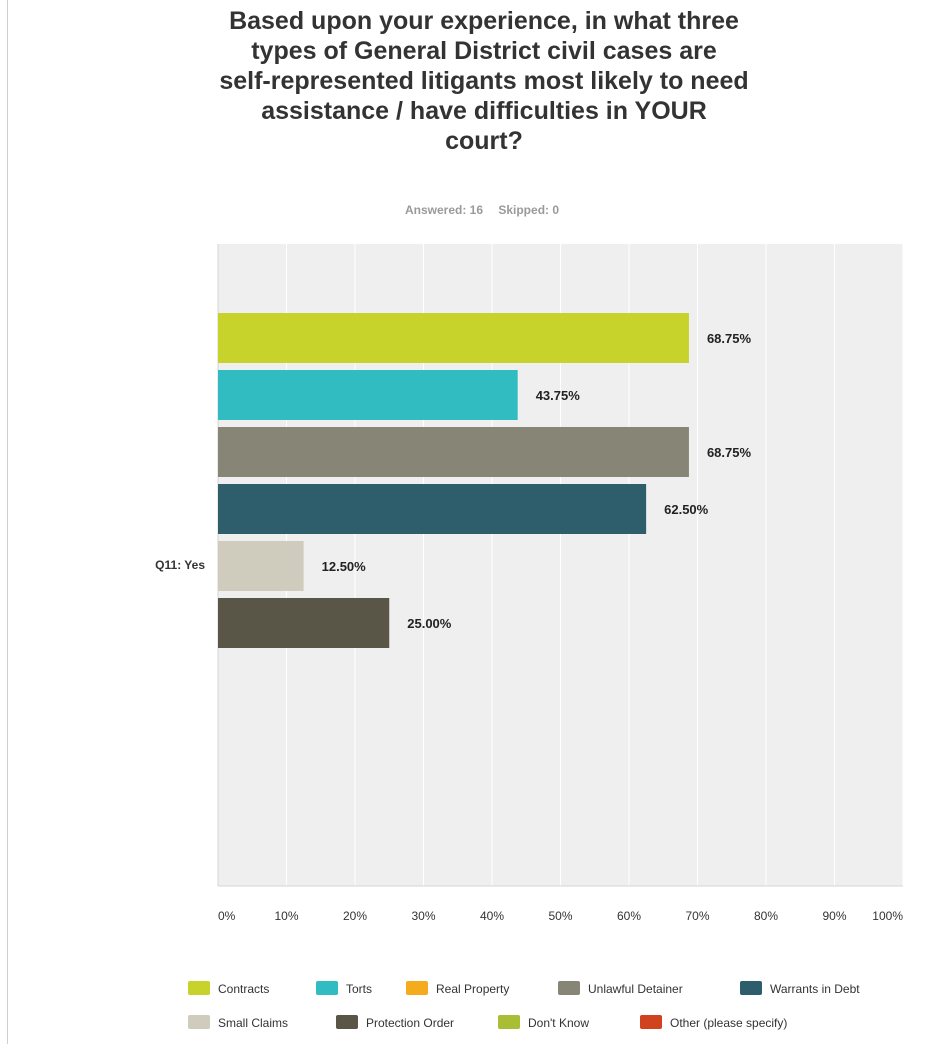  Describe the element at coordinates (558, 395) in the screenshot. I see `data-label: 43.75%` at that location.